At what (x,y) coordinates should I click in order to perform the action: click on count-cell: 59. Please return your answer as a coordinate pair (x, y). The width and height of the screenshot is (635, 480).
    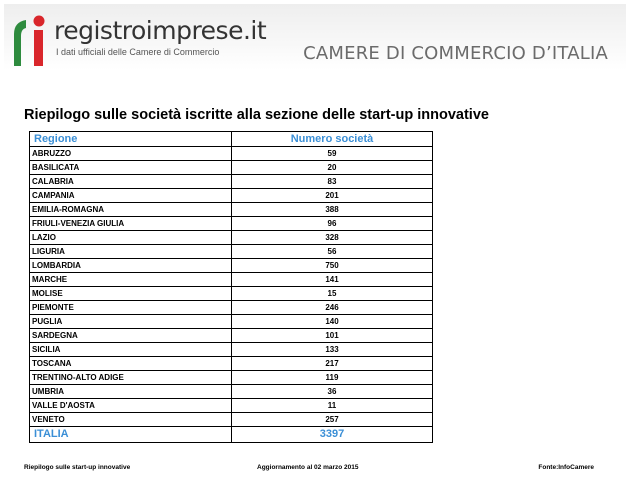
    Looking at the image, I should click on (332, 153).